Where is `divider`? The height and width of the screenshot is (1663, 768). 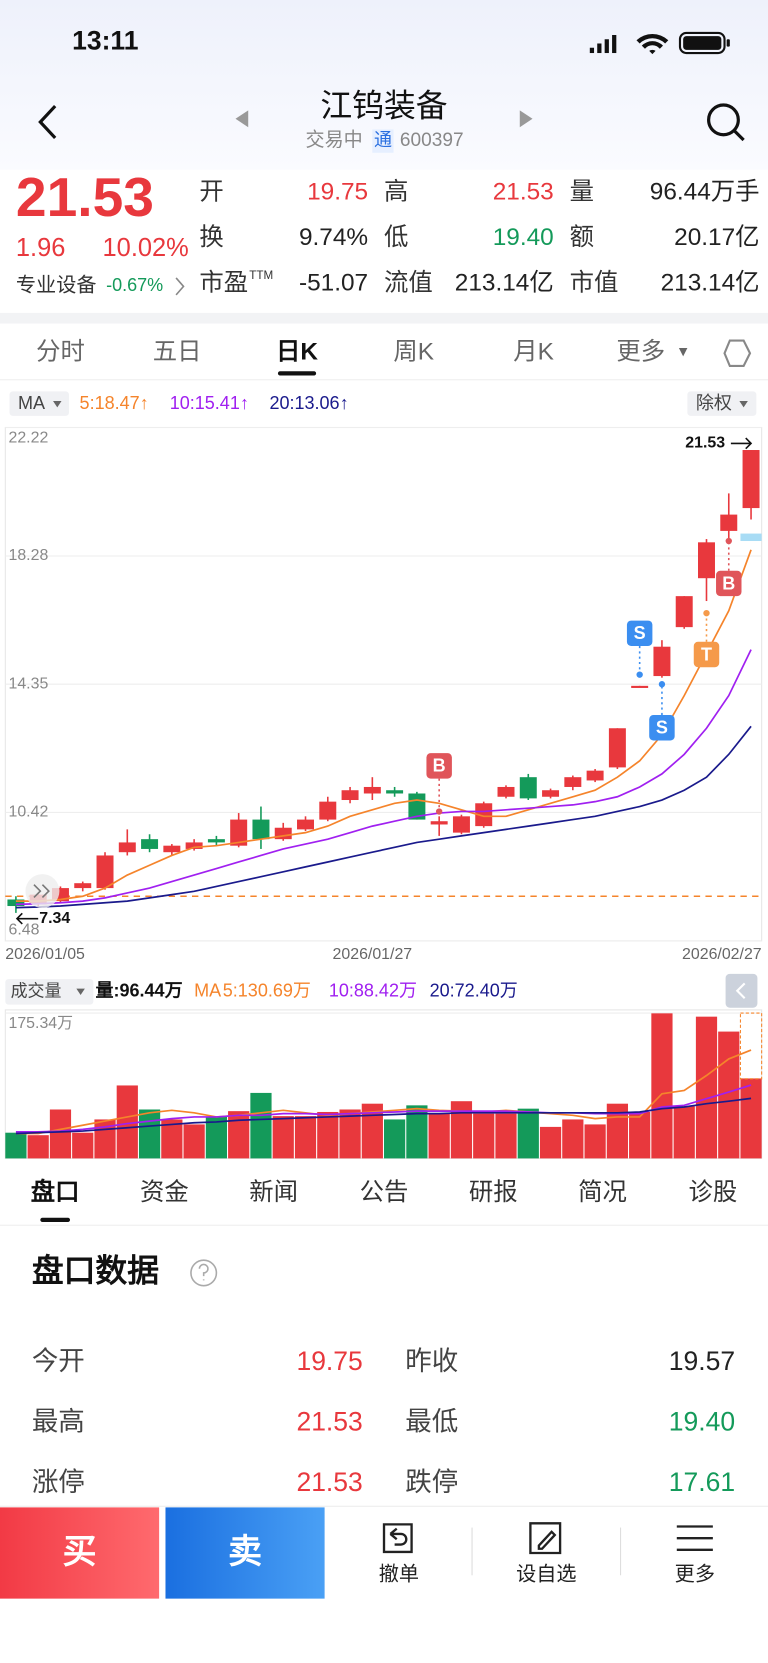
divider is located at coordinates (384, 318).